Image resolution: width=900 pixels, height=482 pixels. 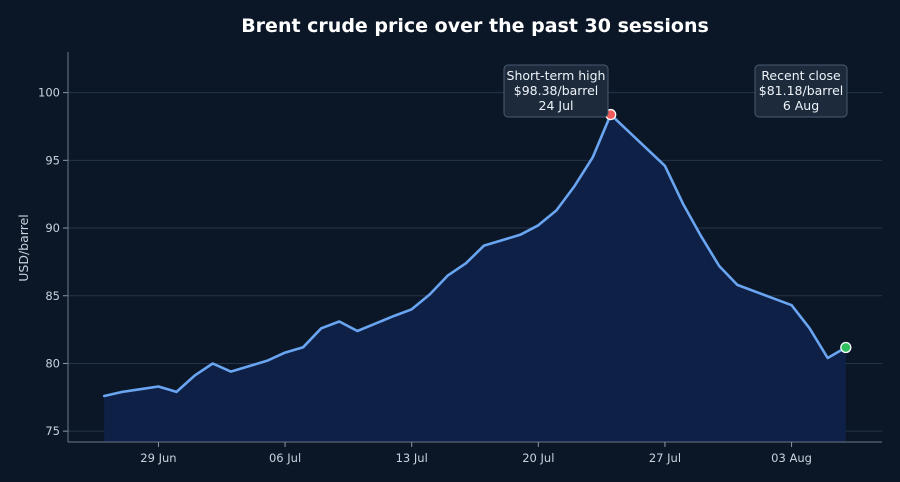 I want to click on annotation-line: $81.18/barrel, so click(x=801, y=90).